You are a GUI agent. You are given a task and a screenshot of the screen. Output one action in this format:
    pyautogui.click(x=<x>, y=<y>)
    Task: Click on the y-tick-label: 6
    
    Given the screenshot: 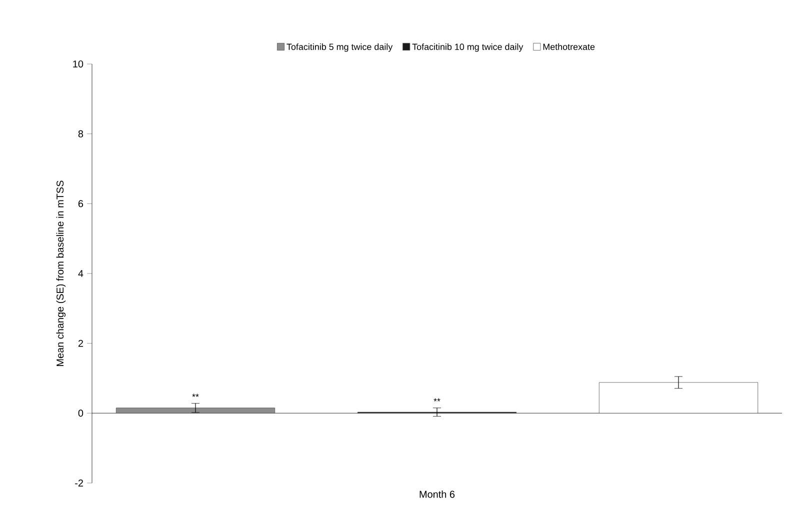 What is the action you would take?
    pyautogui.click(x=81, y=204)
    